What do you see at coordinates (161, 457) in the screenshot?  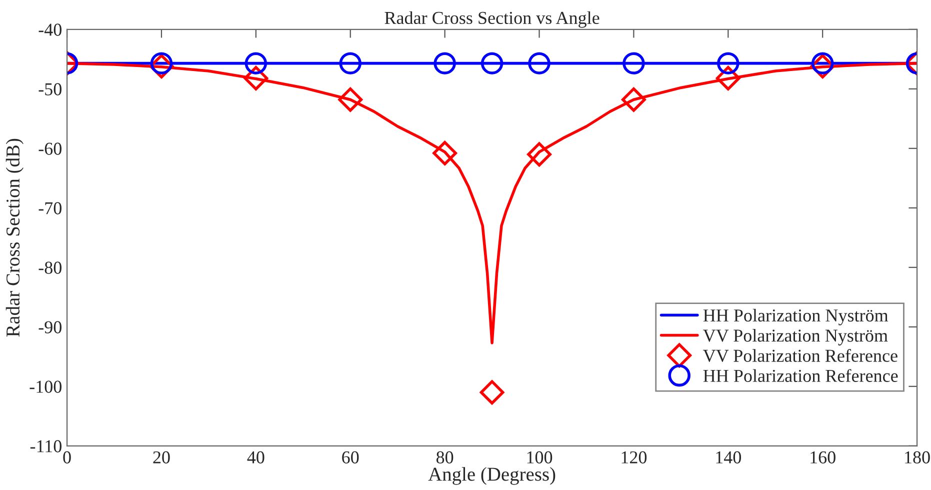 I see `x-tick-label: 20` at bounding box center [161, 457].